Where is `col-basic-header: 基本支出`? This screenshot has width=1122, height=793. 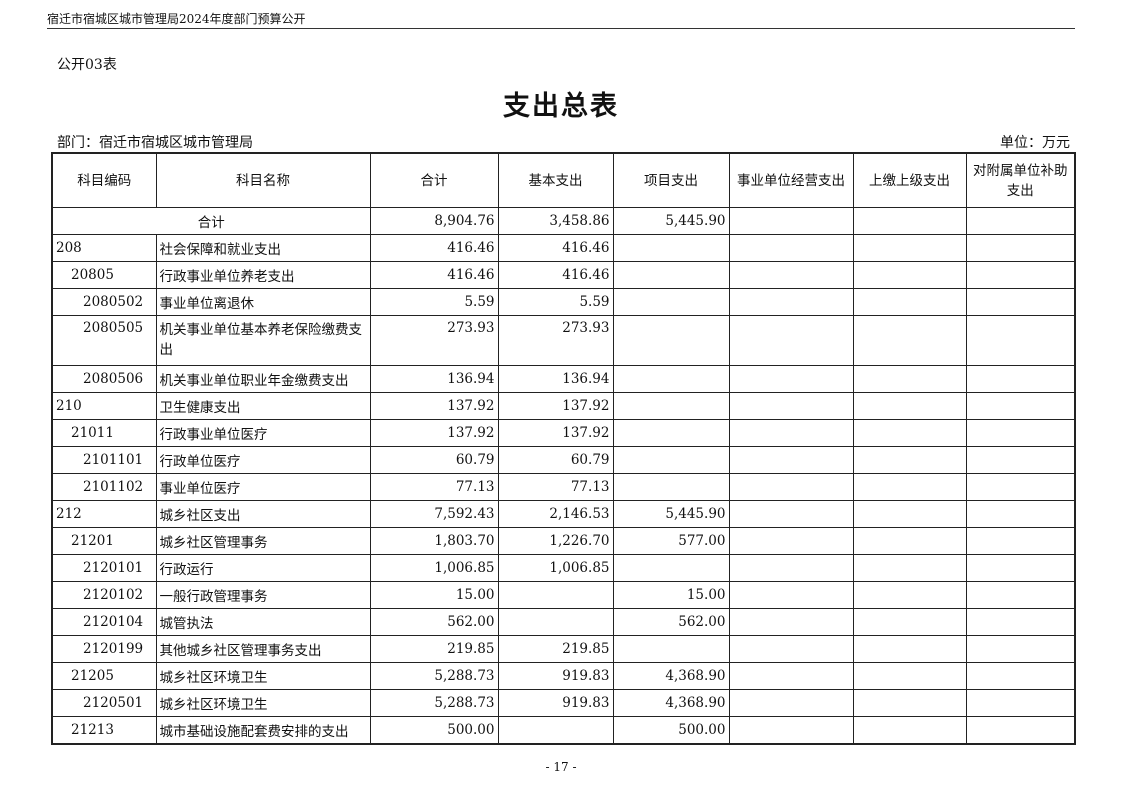
col-basic-header: 基本支出 is located at coordinates (555, 180).